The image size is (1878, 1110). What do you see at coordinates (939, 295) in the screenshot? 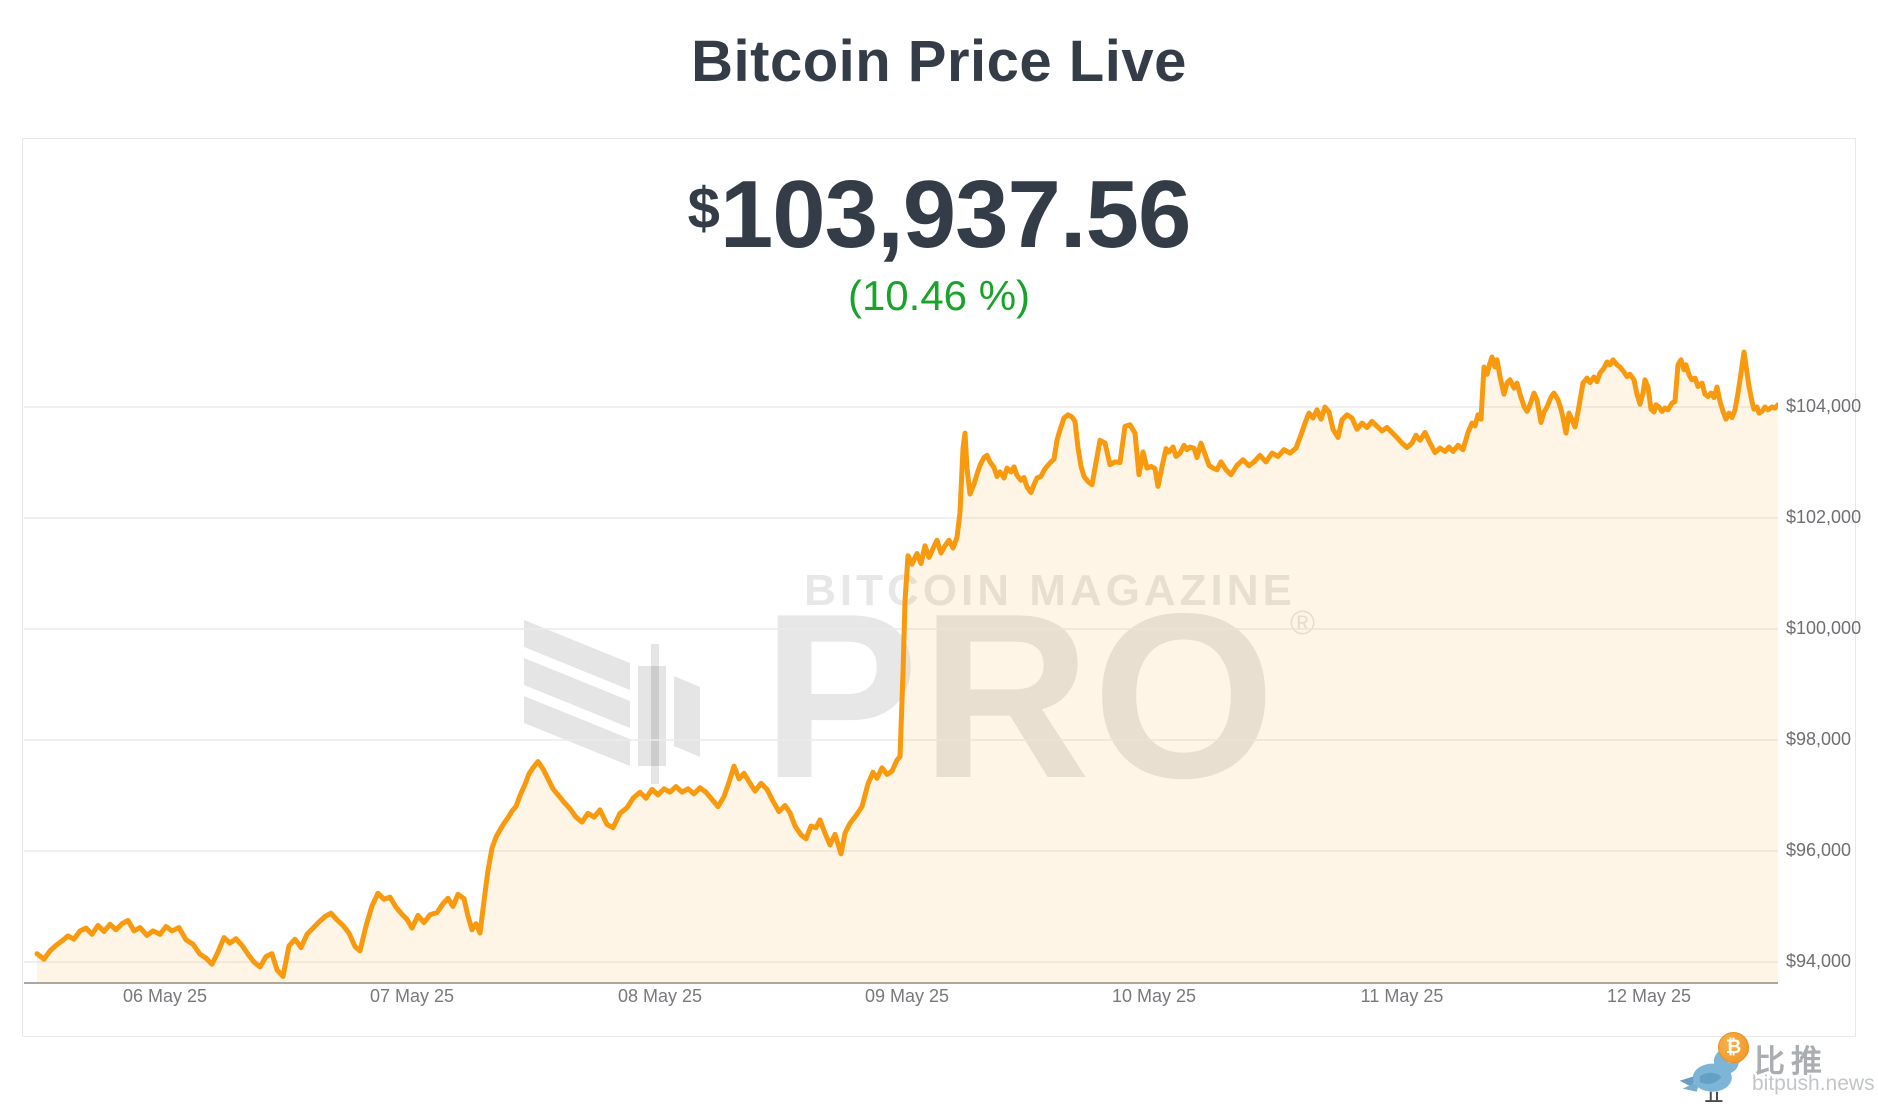
I see `price-change-percent: (10.46 %)` at bounding box center [939, 295].